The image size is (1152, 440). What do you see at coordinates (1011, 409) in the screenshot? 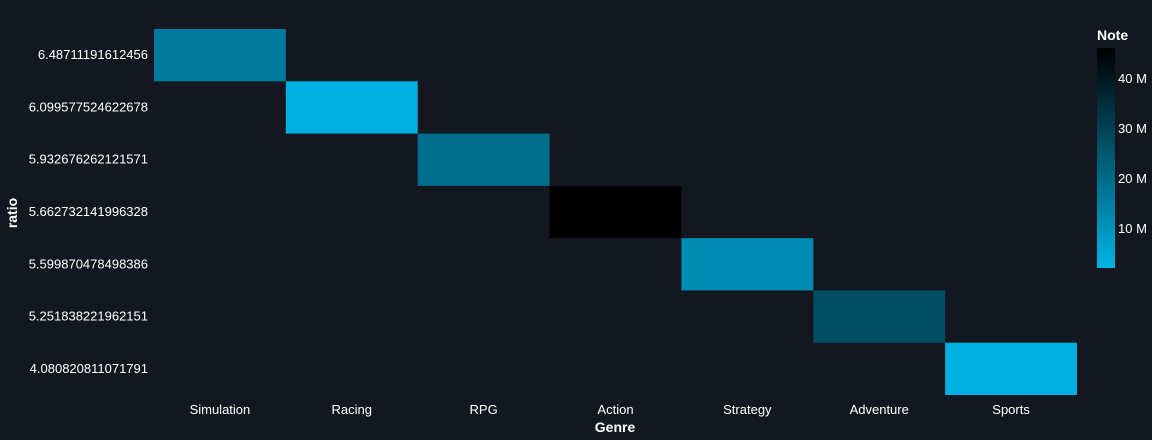
I see `x-tick-label: Sports` at bounding box center [1011, 409].